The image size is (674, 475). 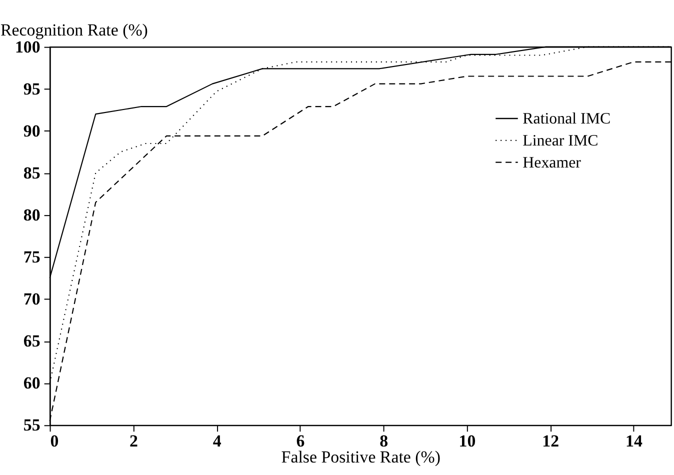 I want to click on x-tick-label: 12, so click(x=551, y=441).